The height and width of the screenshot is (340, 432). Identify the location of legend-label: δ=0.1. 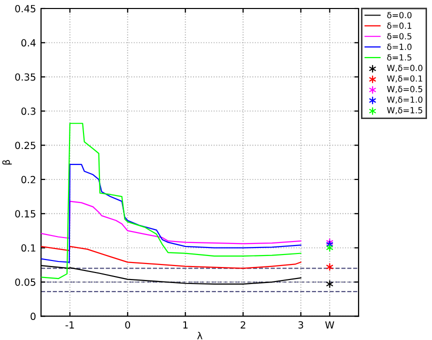
(399, 25).